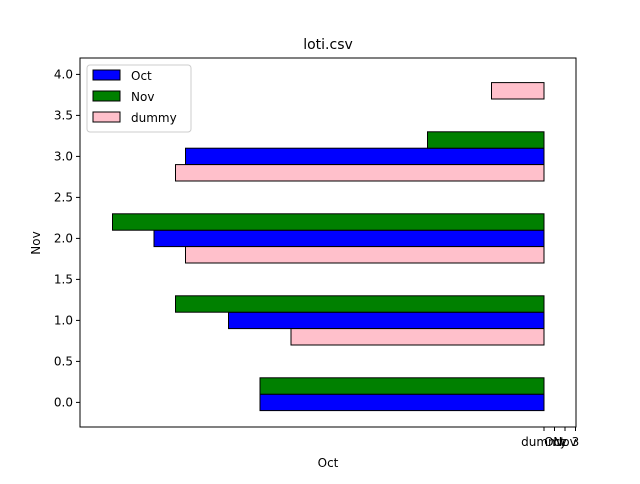  Describe the element at coordinates (63, 74) in the screenshot. I see `y-tick-label: 4.0` at that location.